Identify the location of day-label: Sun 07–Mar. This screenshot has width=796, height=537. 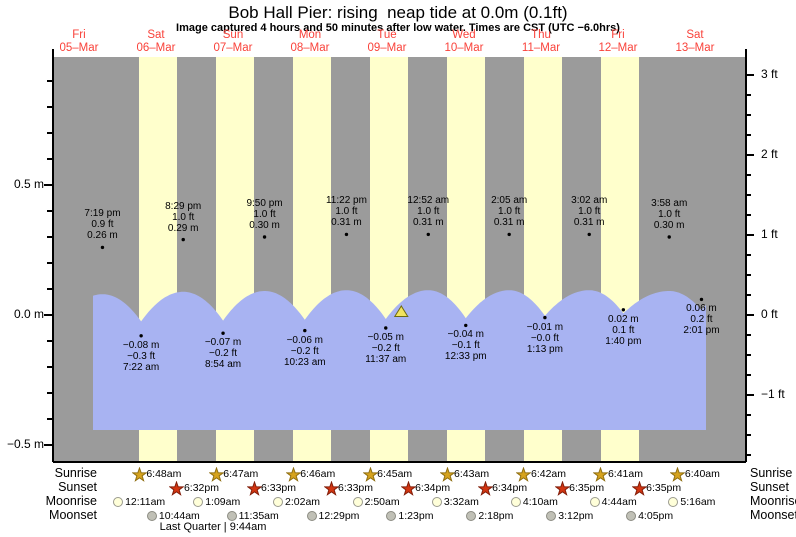
(233, 42).